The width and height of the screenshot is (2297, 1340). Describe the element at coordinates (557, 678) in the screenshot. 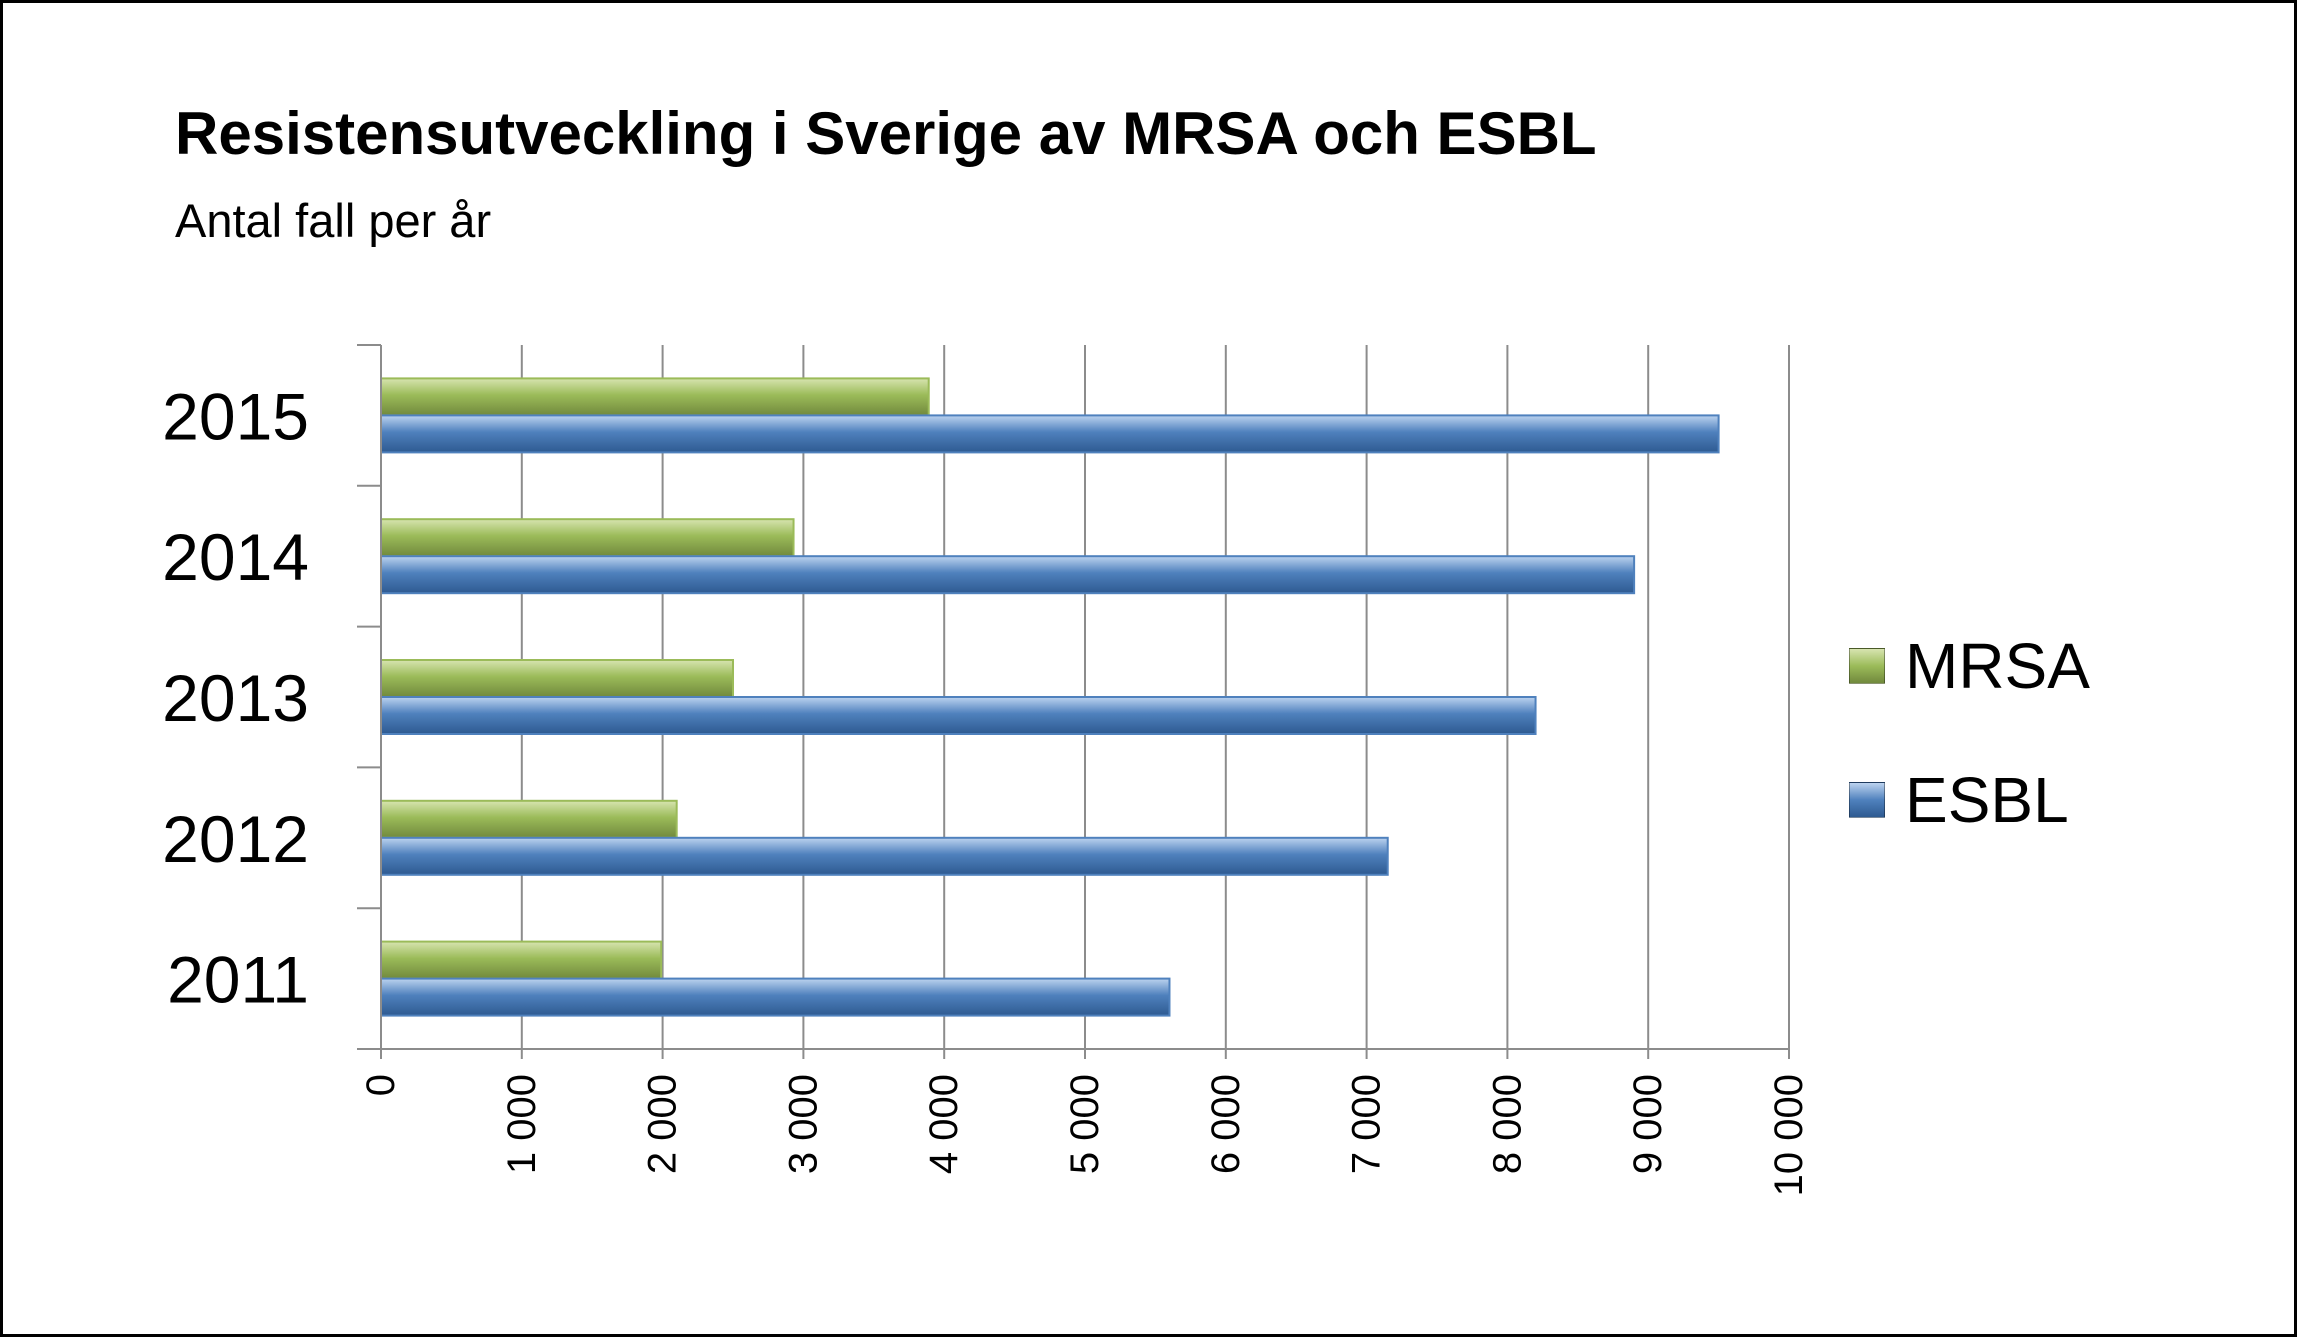

I see `bar-mrsa-2013` at that location.